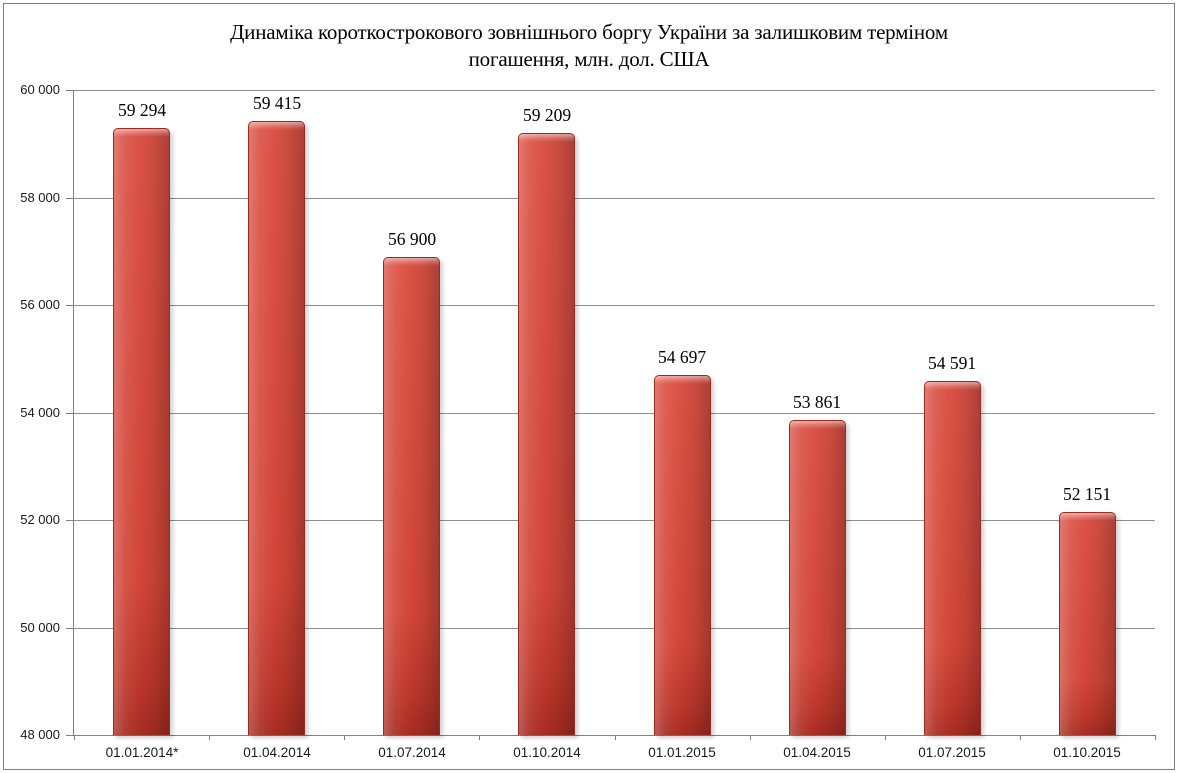 The height and width of the screenshot is (773, 1178). I want to click on y-axis-label: 58 000, so click(40, 197).